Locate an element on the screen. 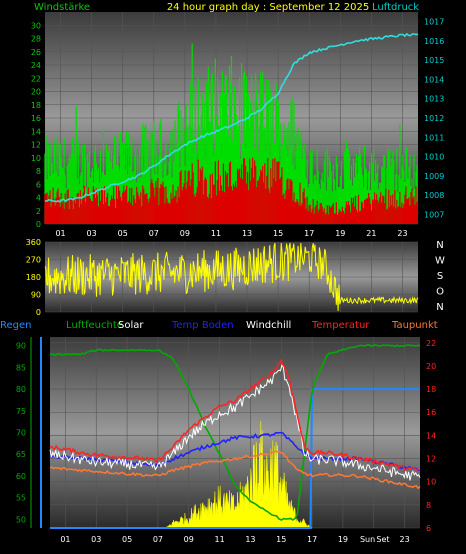 The height and width of the screenshot is (554, 466). wind-tick-label: 26 is located at coordinates (36, 52).